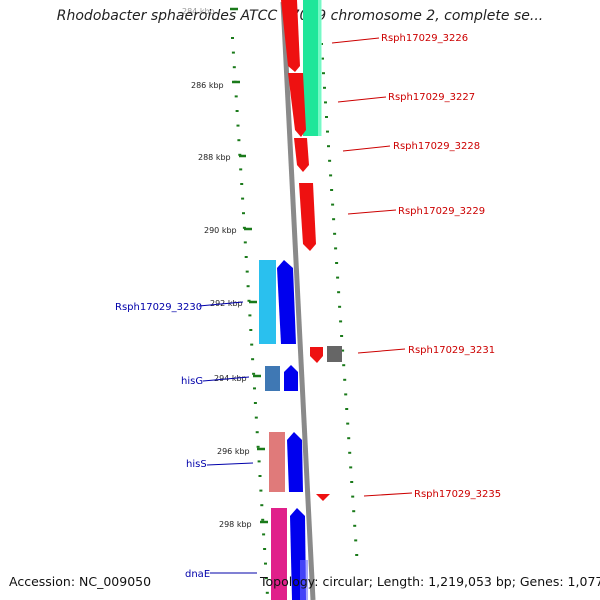  Describe the element at coordinates (312, 68) in the screenshot. I see `feature-block-green` at that location.